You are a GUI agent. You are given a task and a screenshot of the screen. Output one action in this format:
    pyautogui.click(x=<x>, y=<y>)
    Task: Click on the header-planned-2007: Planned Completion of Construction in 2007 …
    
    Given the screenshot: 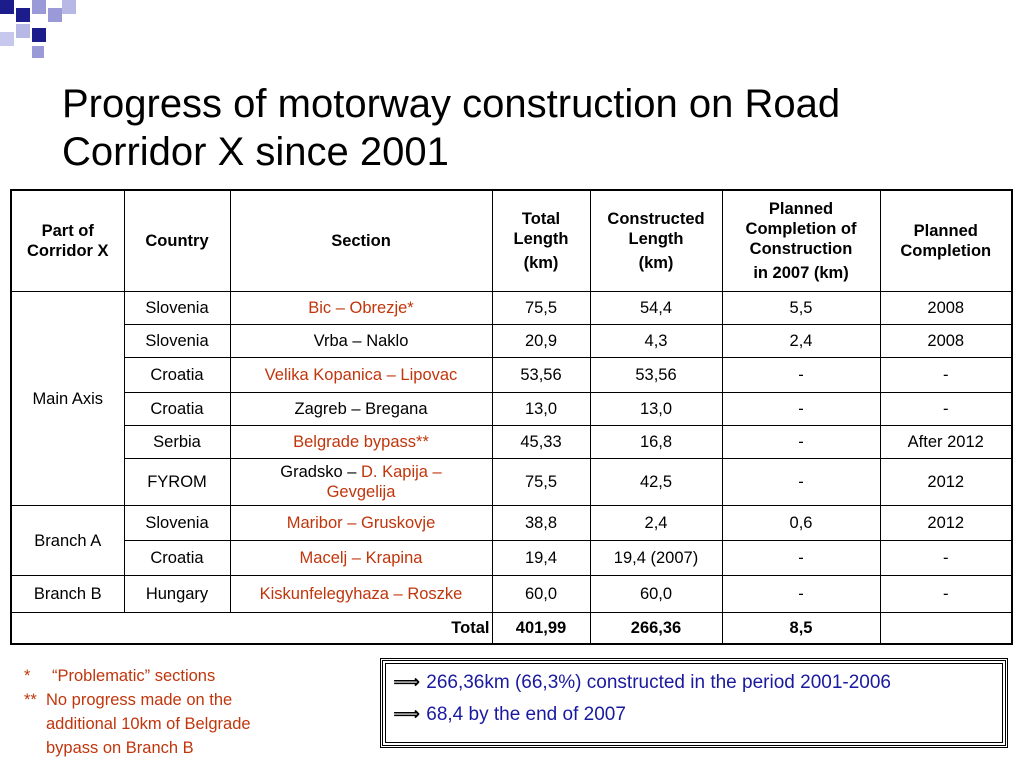 What is the action you would take?
    pyautogui.click(x=801, y=240)
    